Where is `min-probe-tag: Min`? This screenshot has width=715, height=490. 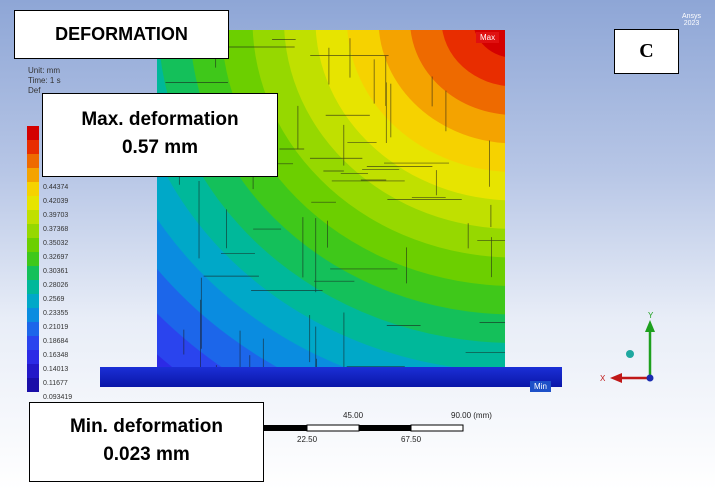
min-probe-tag: Min is located at coordinates (540, 386).